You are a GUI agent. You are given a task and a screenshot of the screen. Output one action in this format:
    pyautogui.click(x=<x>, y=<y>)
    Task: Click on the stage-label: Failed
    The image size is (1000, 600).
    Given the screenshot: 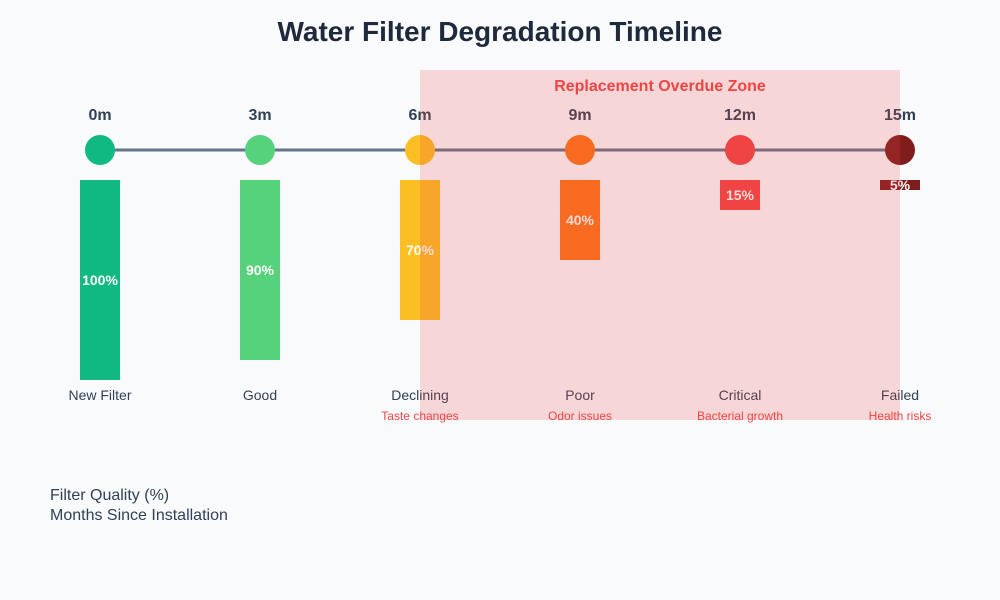 What is the action you would take?
    pyautogui.click(x=900, y=395)
    